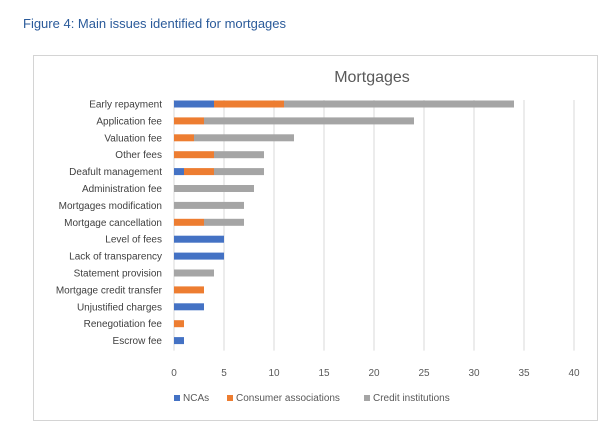  I want to click on legend-label: Credit institutions, so click(411, 398).